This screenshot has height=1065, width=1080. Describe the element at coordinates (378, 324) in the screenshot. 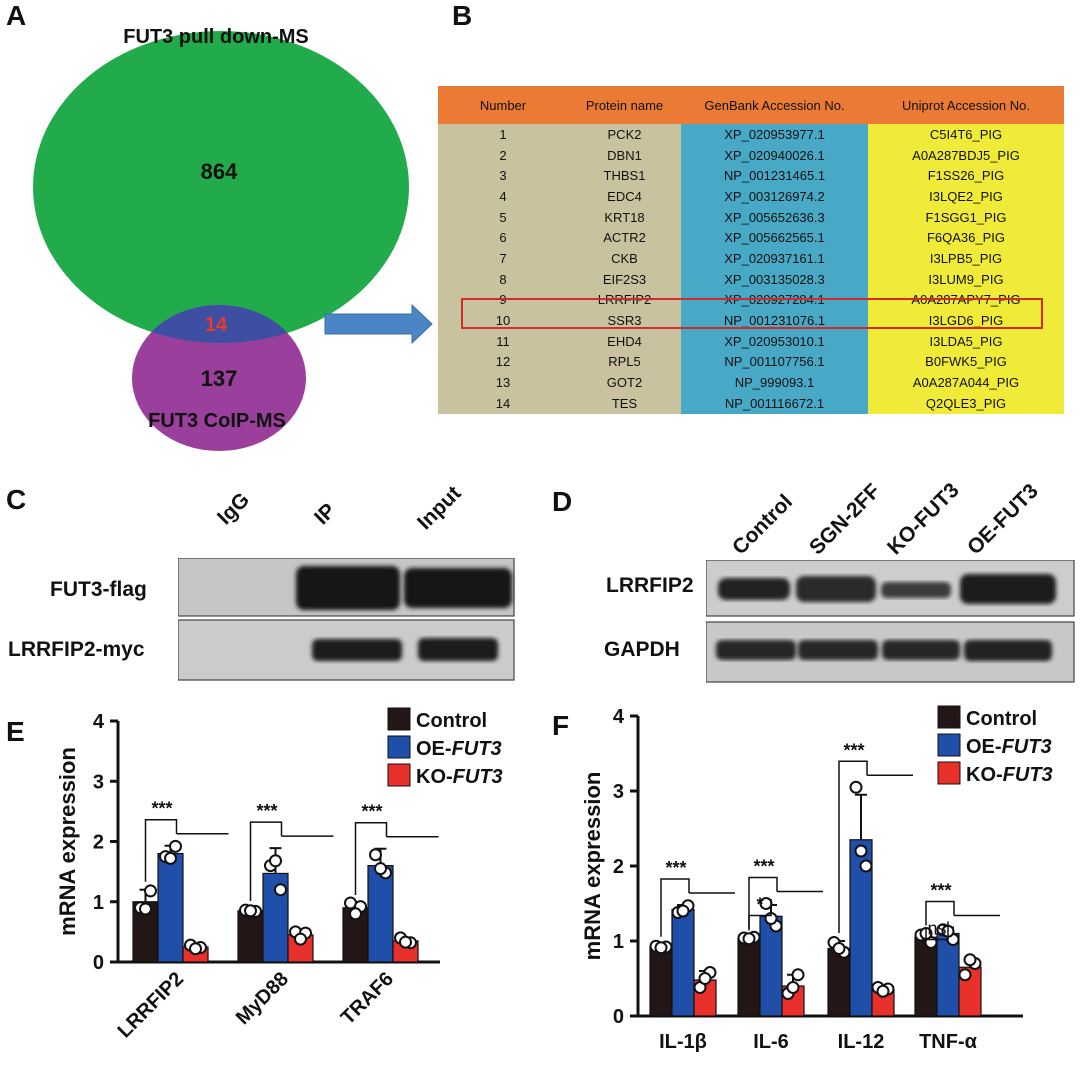

I see `arrow-icon` at that location.